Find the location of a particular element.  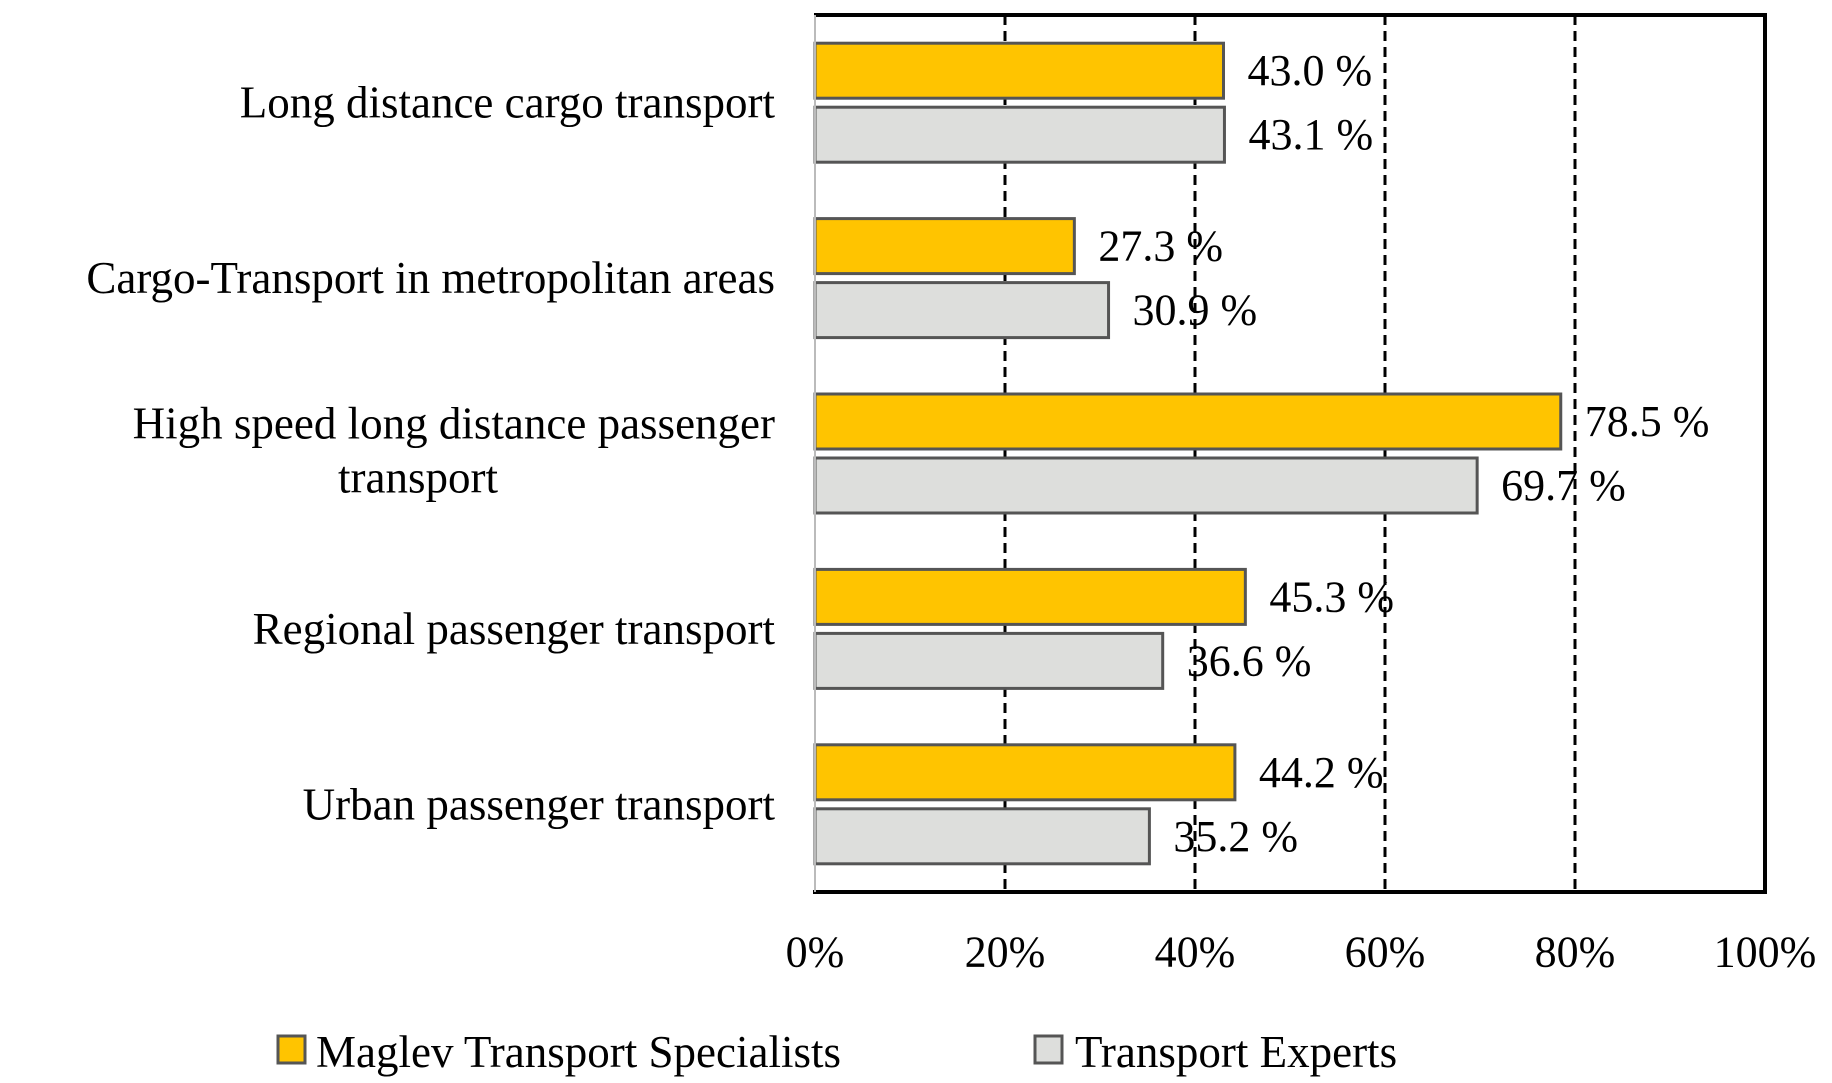

data-label: 43.1 % is located at coordinates (1310, 134).